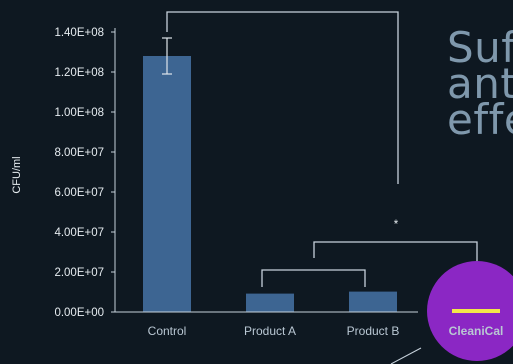 This screenshot has height=364, width=513. I want to click on headline-text: Suf ant effe, so click(480, 83).